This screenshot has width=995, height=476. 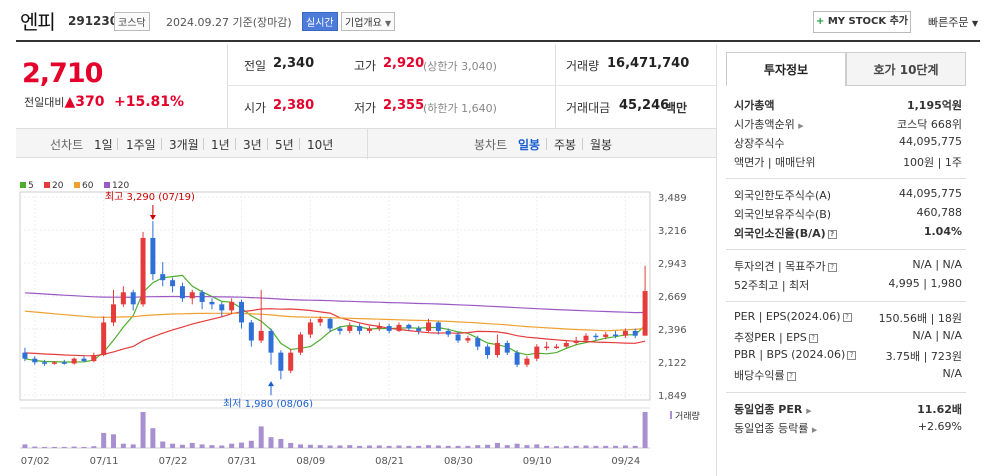 I want to click on open-value: 2,380, so click(x=294, y=105).